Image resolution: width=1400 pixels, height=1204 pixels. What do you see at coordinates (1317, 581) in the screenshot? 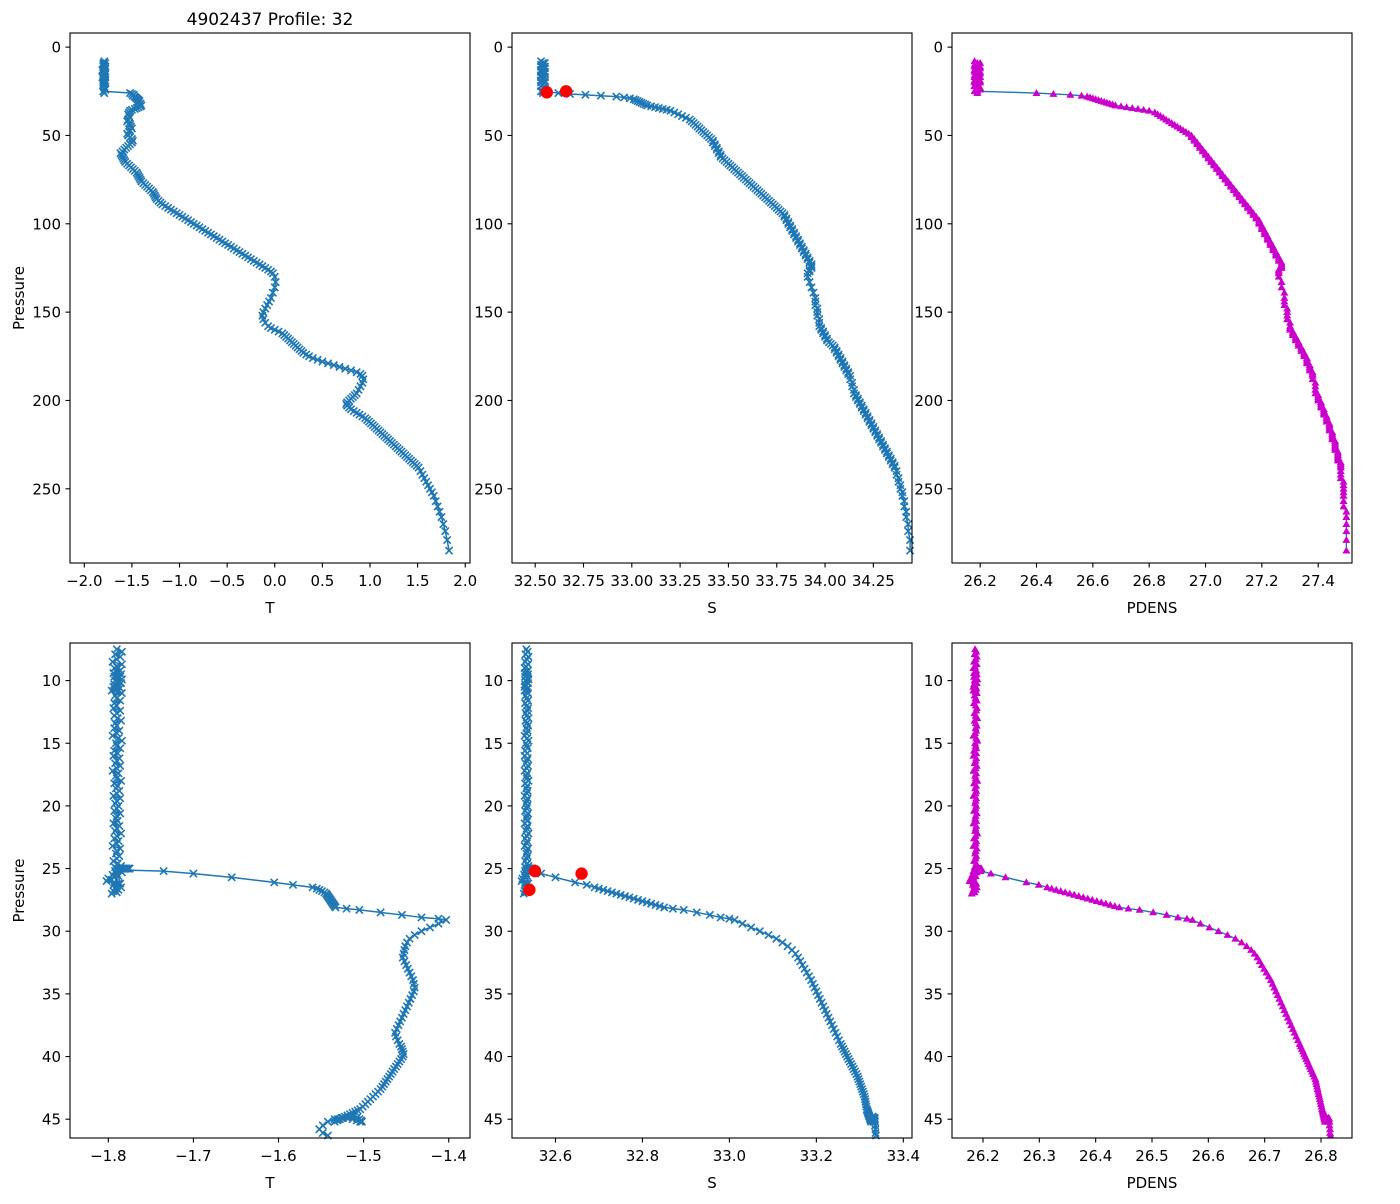
I see `x-tick-label: 27.4` at bounding box center [1317, 581].